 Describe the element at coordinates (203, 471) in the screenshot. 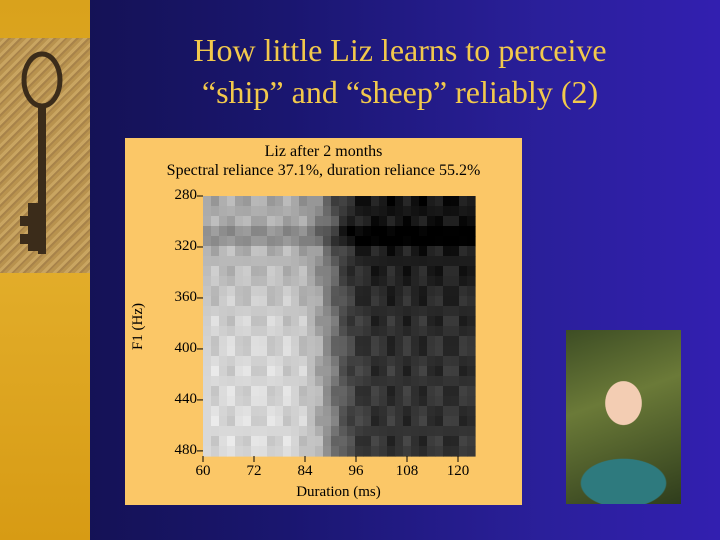

I see `x-tick-label: 60` at that location.